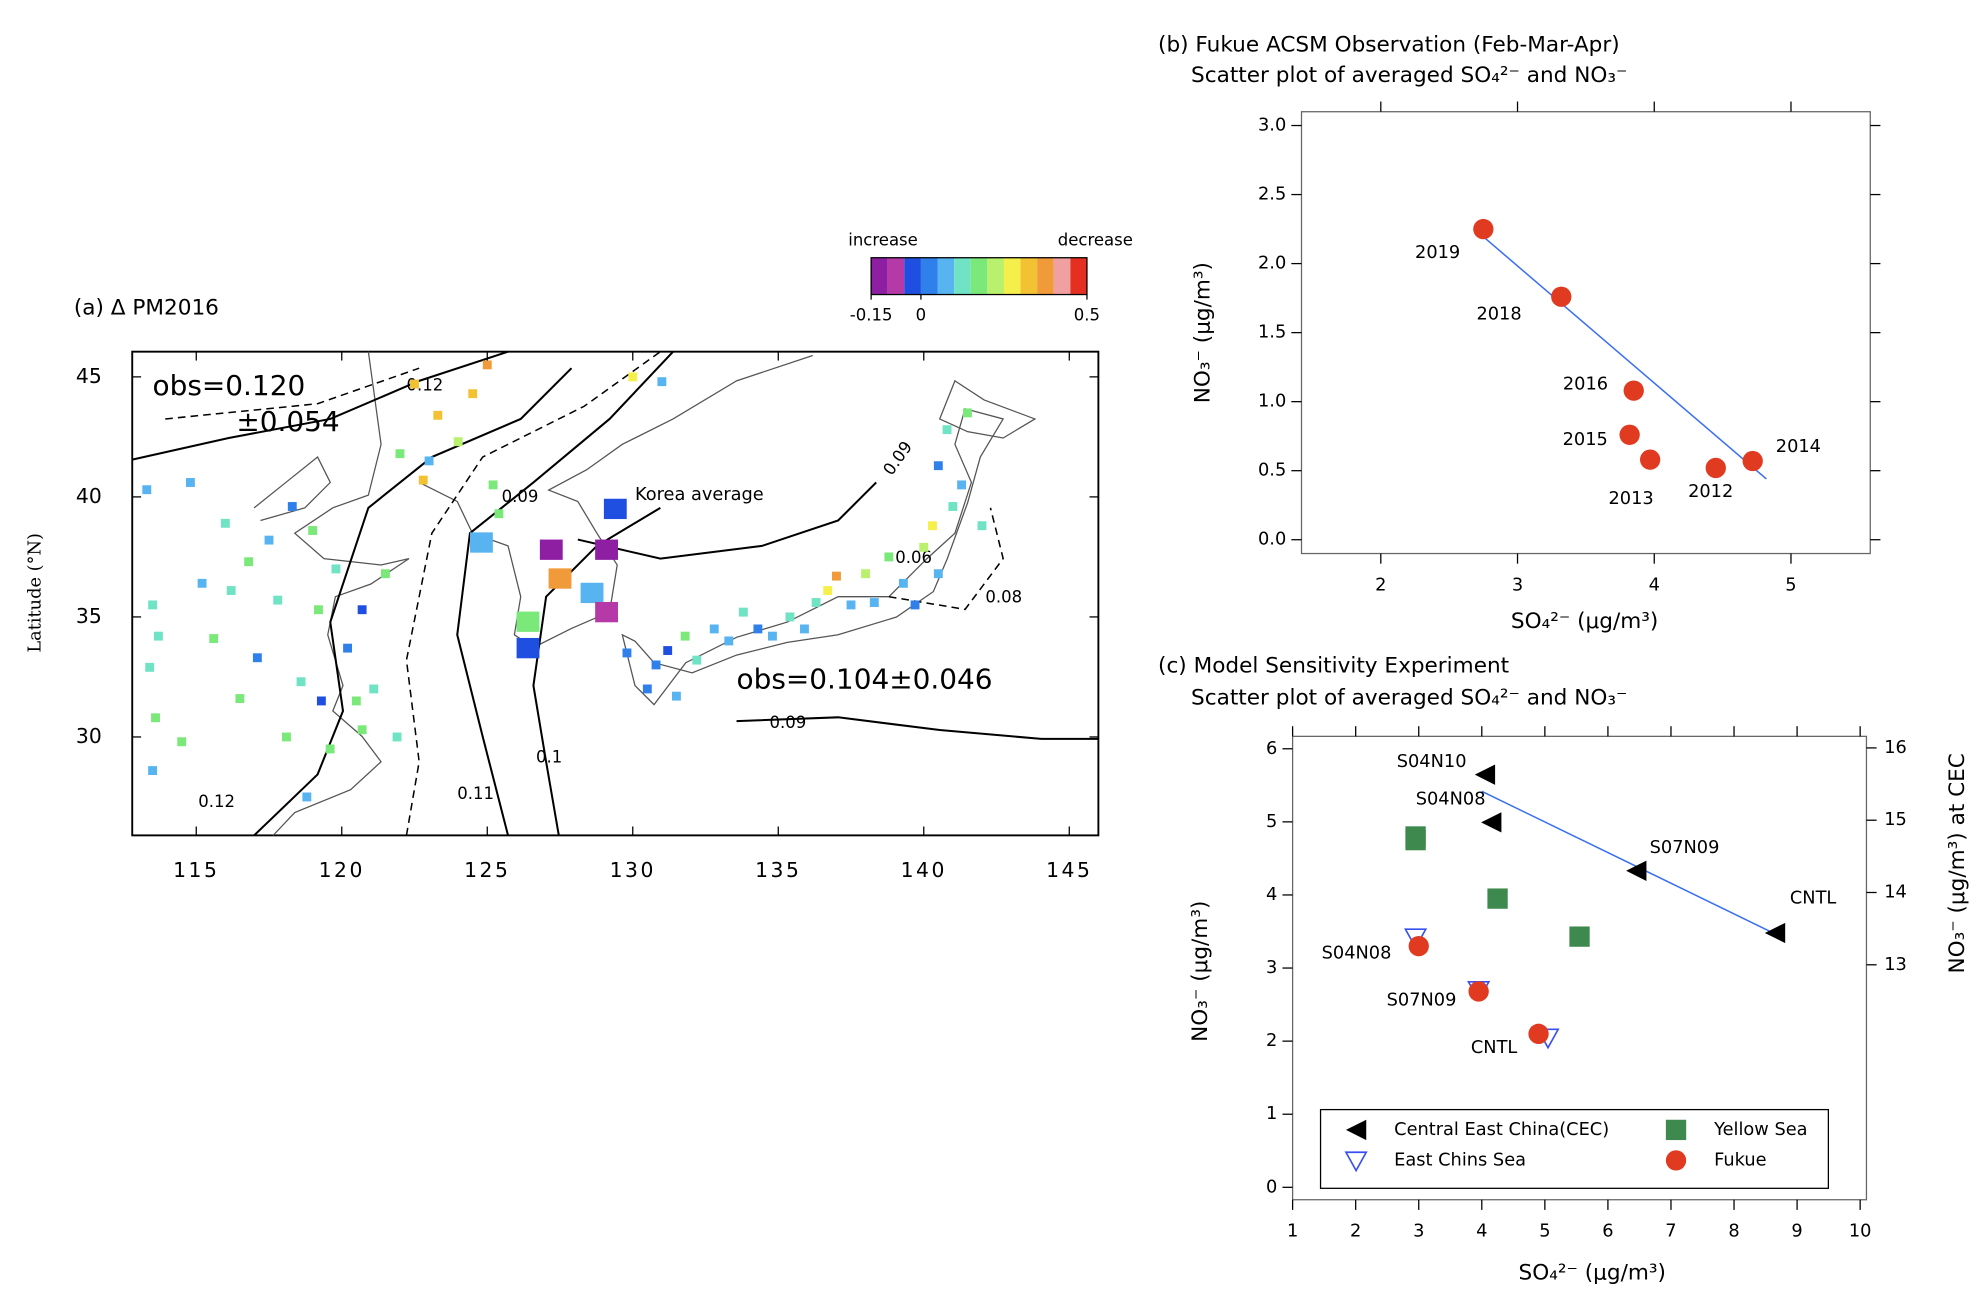 The width and height of the screenshot is (1986, 1314). What do you see at coordinates (1432, 762) in the screenshot?
I see `point-label: S04N10` at bounding box center [1432, 762].